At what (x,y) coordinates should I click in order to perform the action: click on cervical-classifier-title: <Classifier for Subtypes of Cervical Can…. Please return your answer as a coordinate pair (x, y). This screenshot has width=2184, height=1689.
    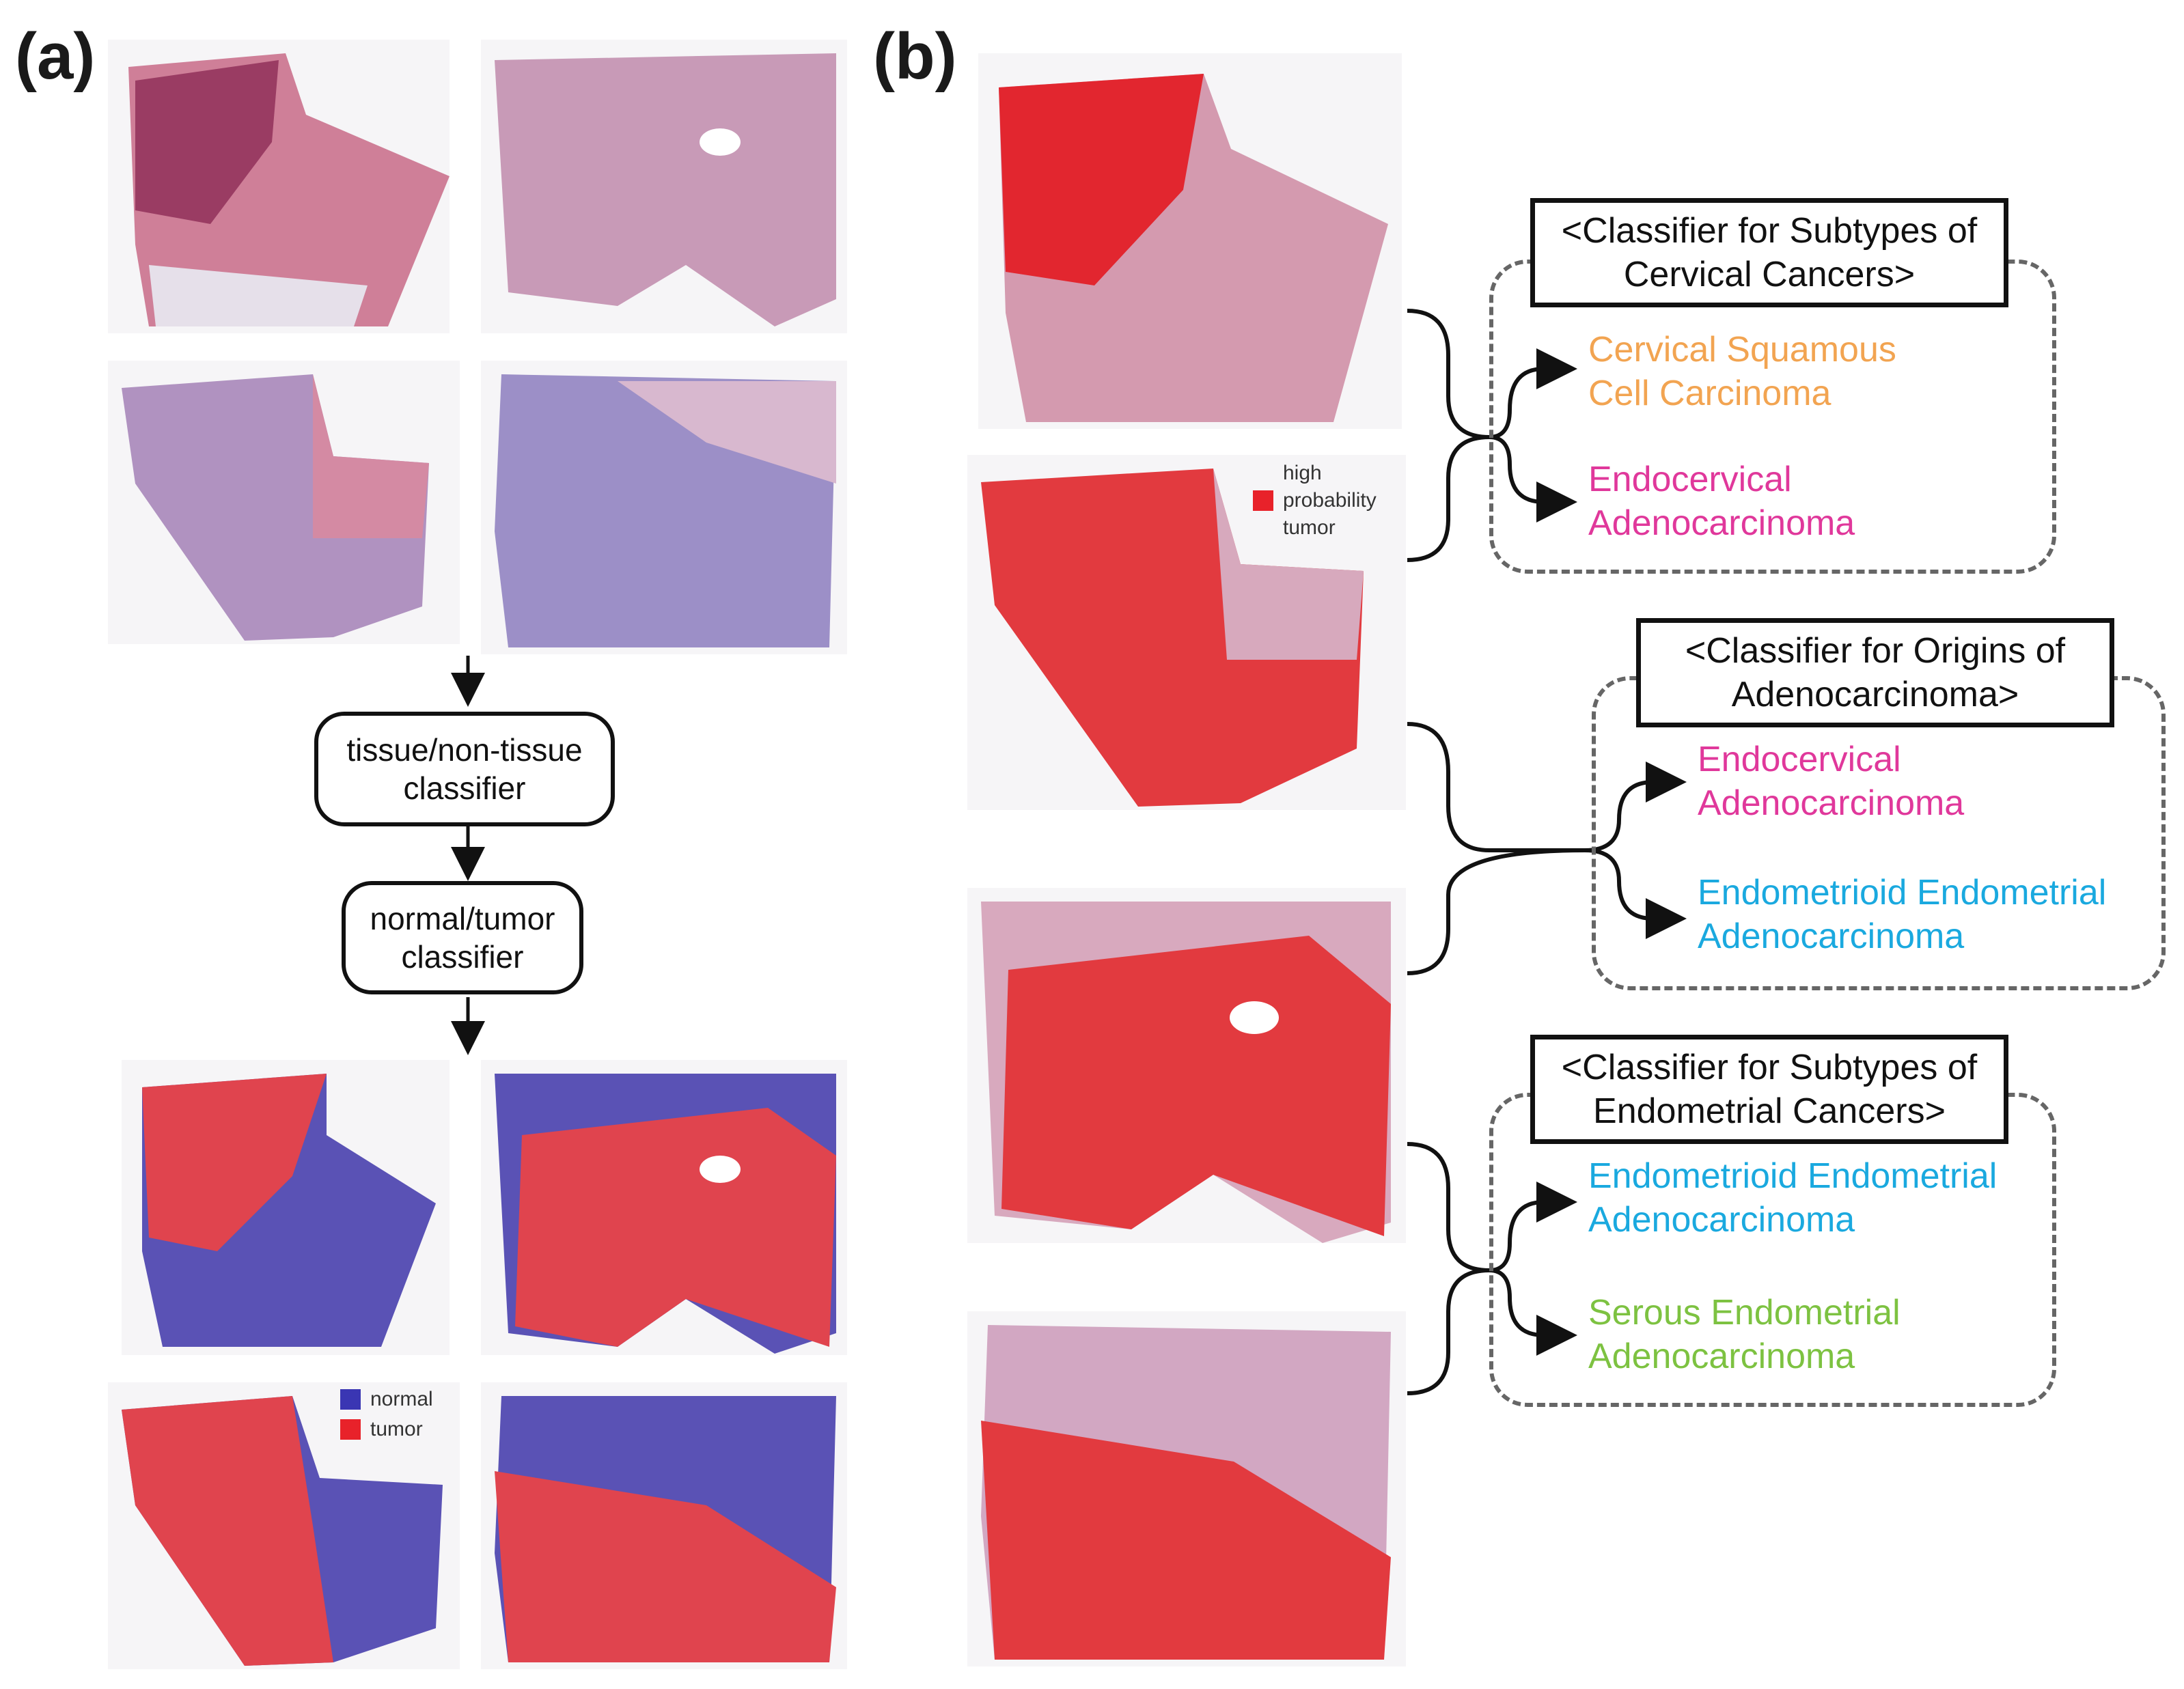
    Looking at the image, I should click on (1769, 252).